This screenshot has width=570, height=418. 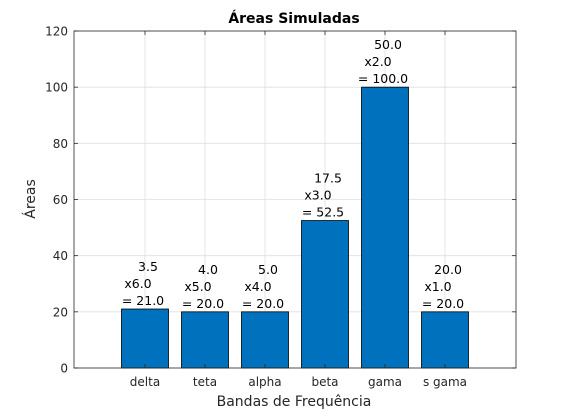 I want to click on y-tick-label: 20, so click(x=60, y=312).